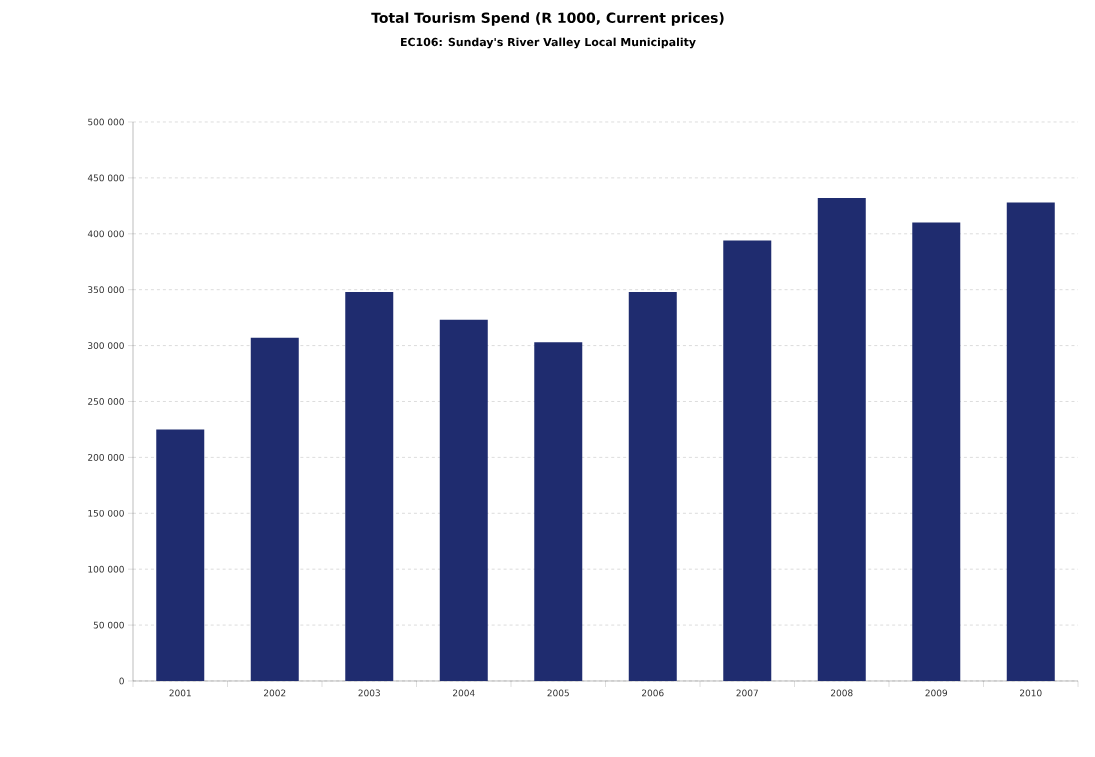 This screenshot has width=1095, height=757. I want to click on y-tick-label: 0, so click(121, 681).